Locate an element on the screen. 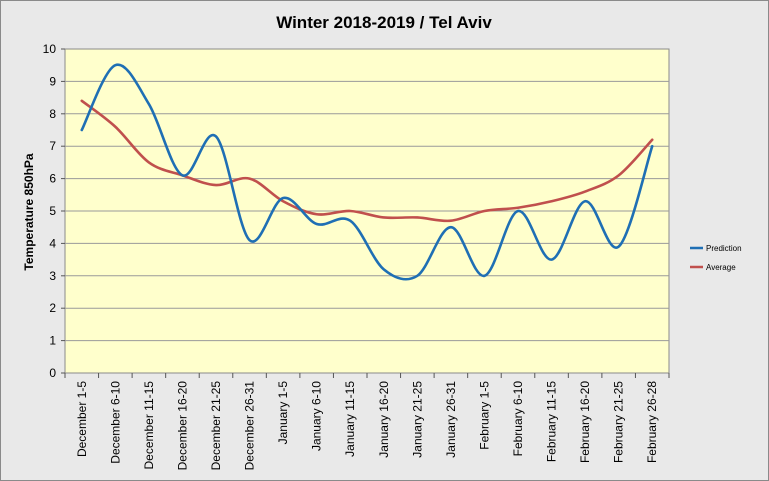  y-tick-label: 4 is located at coordinates (52, 243).